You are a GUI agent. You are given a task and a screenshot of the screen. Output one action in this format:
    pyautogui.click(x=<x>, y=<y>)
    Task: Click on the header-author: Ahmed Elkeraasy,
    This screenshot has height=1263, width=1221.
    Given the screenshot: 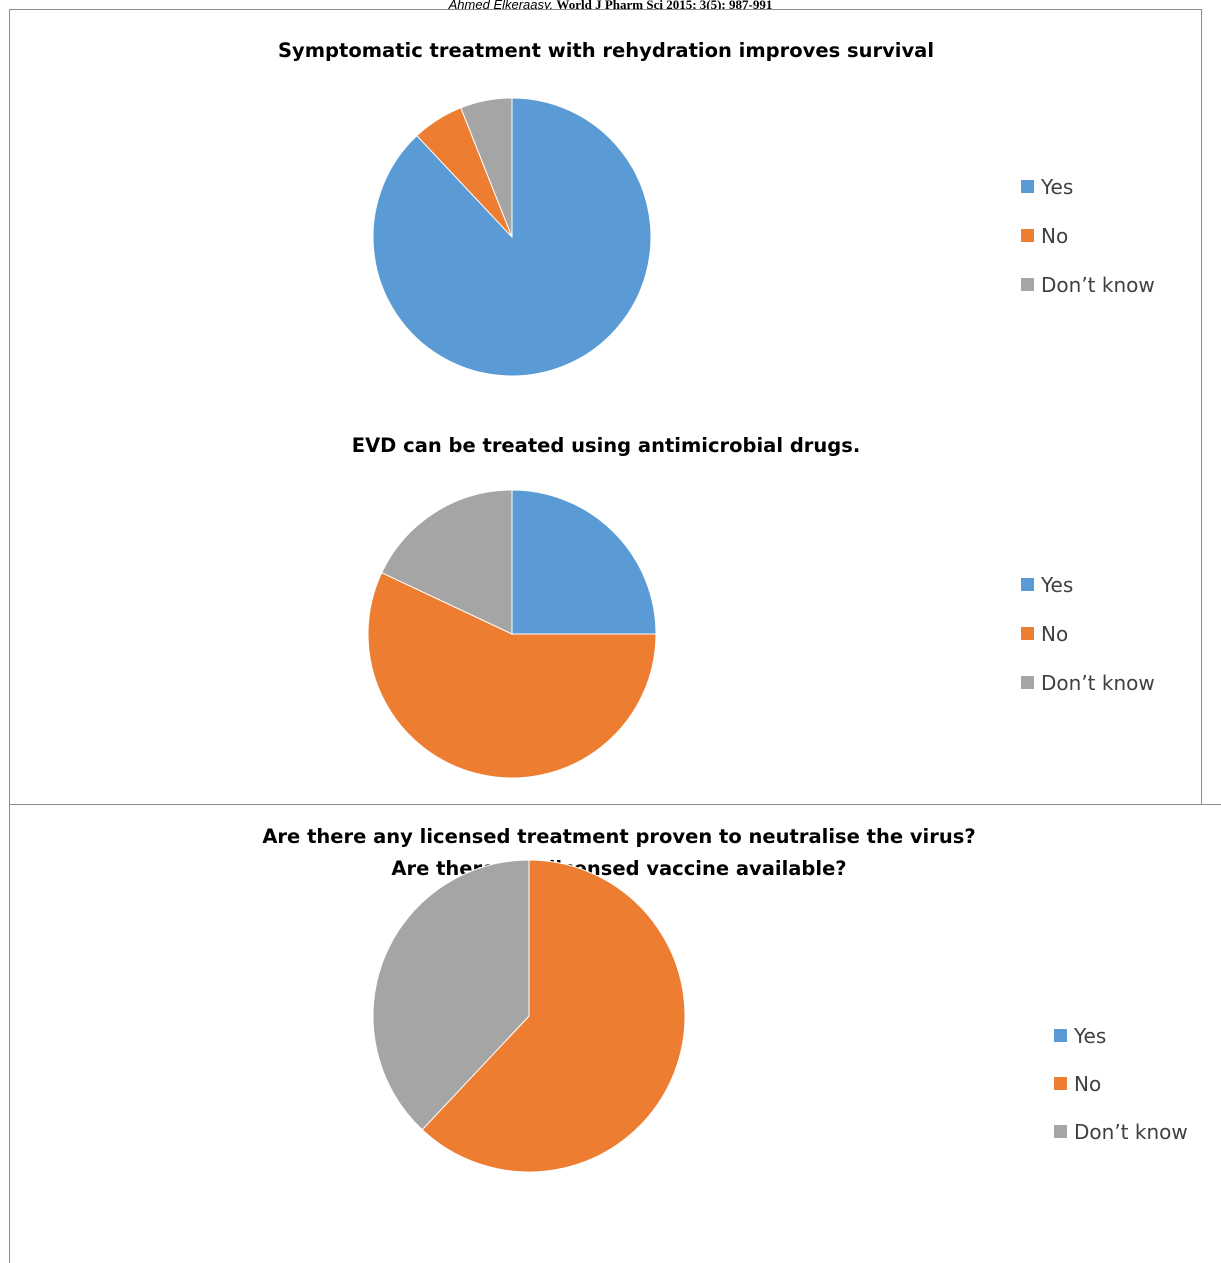 What is the action you would take?
    pyautogui.click(x=501, y=6)
    